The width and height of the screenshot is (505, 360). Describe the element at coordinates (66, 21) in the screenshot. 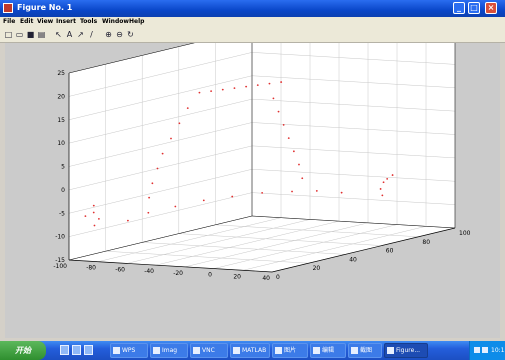

I see `menu-insert: Insert` at that location.